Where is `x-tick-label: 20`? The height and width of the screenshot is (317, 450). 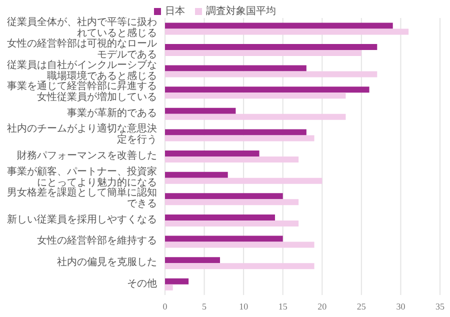 x-tick-label: 20 is located at coordinates (323, 306).